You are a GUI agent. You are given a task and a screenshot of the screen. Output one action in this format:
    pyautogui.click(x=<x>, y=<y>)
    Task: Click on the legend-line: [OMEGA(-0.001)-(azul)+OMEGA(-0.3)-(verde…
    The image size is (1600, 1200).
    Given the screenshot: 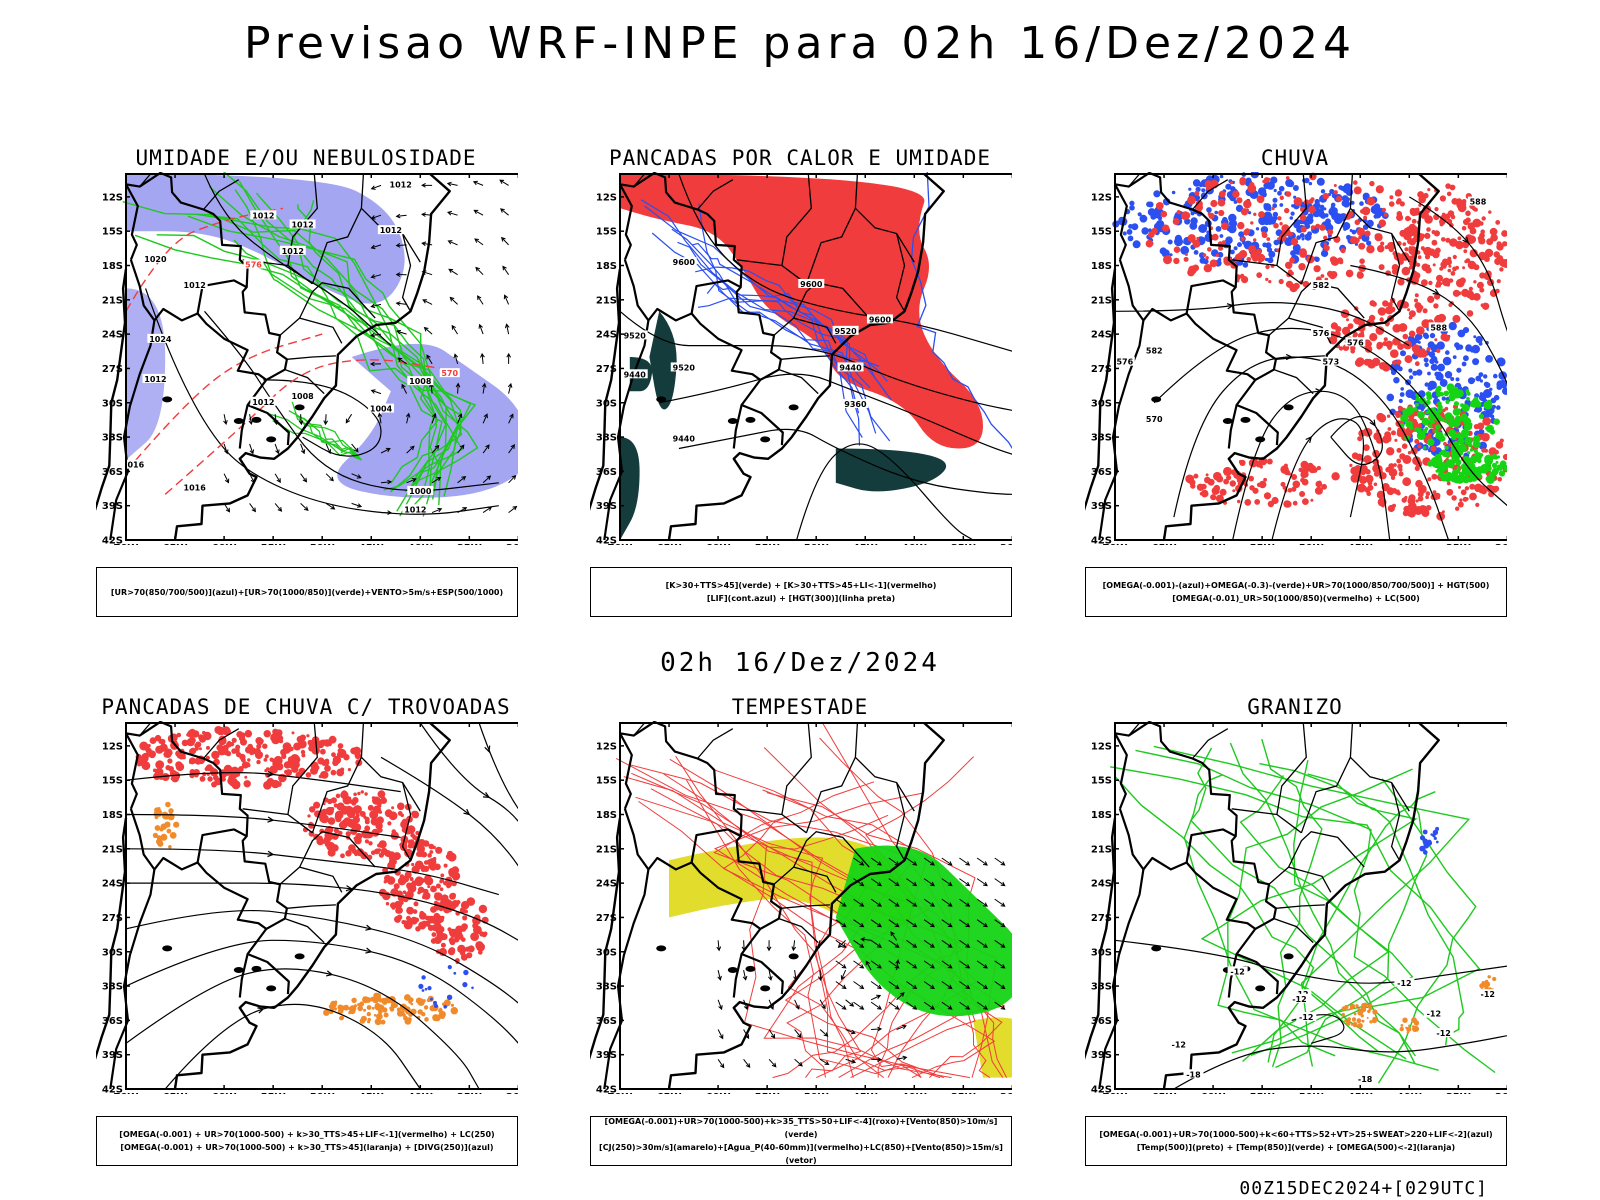 What is the action you would take?
    pyautogui.click(x=1296, y=585)
    